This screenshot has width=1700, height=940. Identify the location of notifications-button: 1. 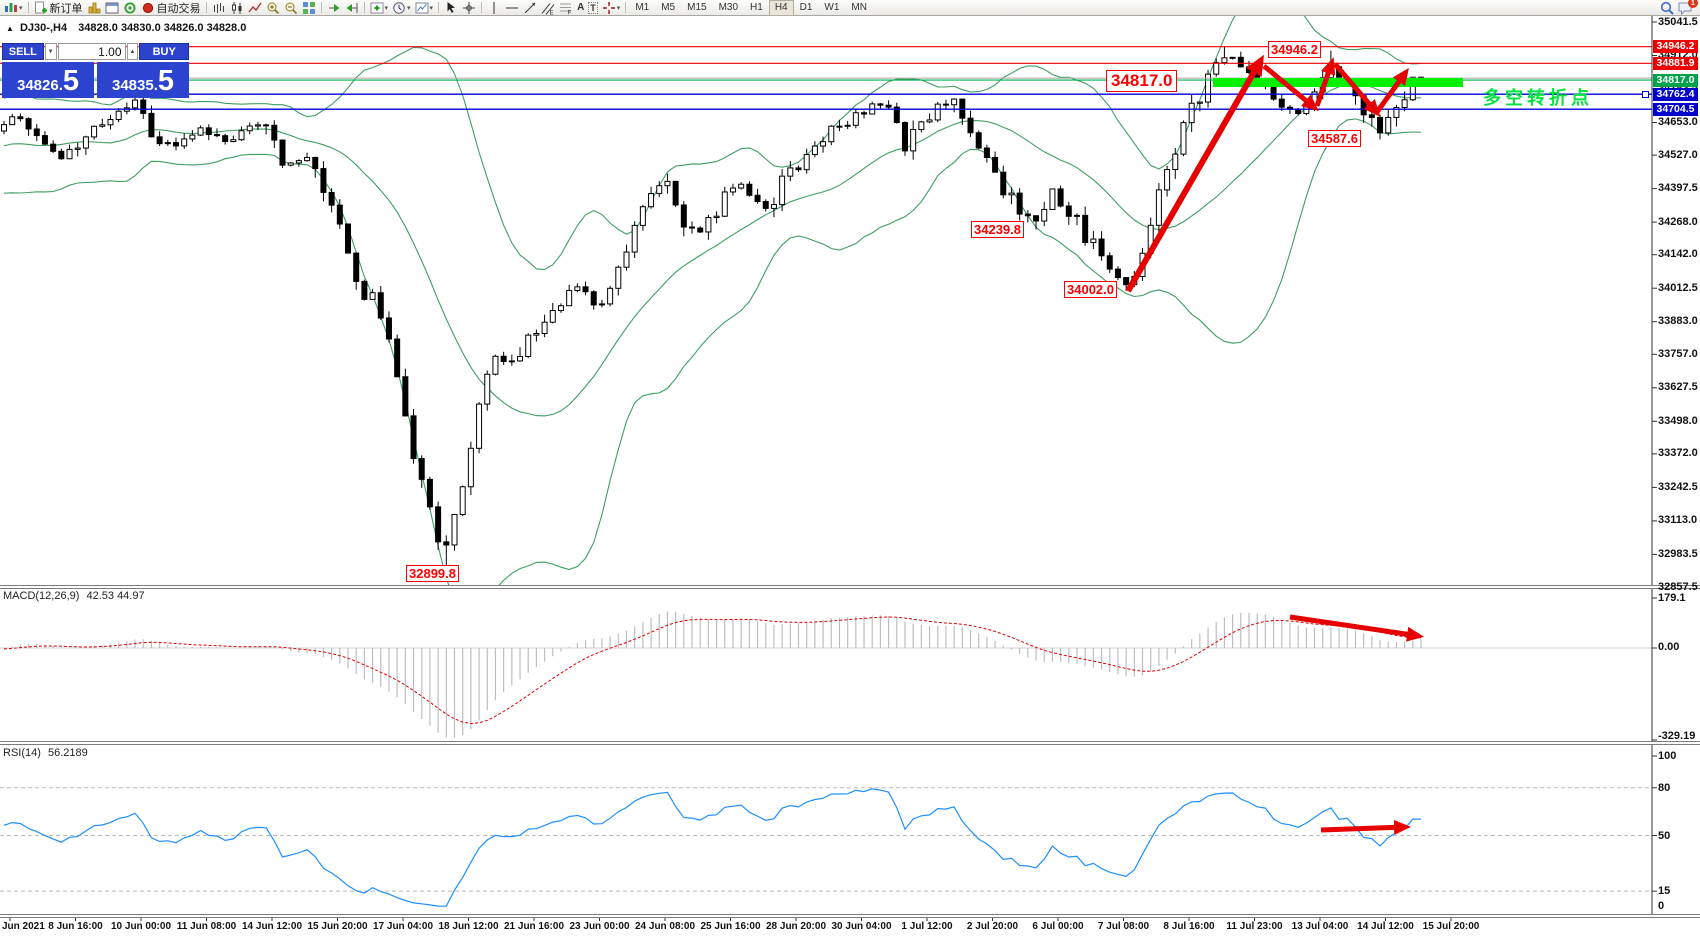
(1687, 7).